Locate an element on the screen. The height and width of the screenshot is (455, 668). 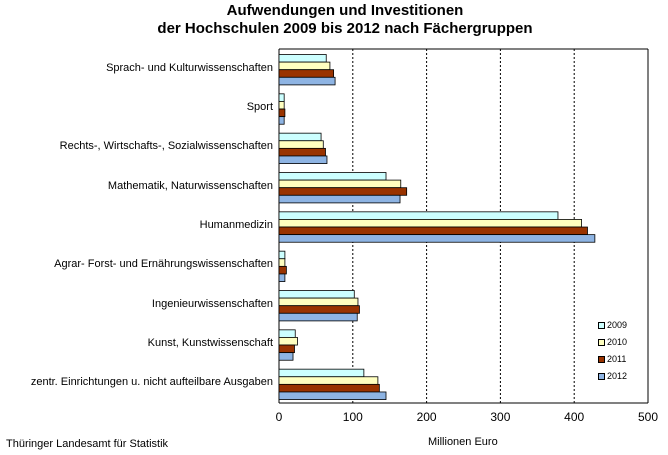
legend-label: 2012 is located at coordinates (617, 376).